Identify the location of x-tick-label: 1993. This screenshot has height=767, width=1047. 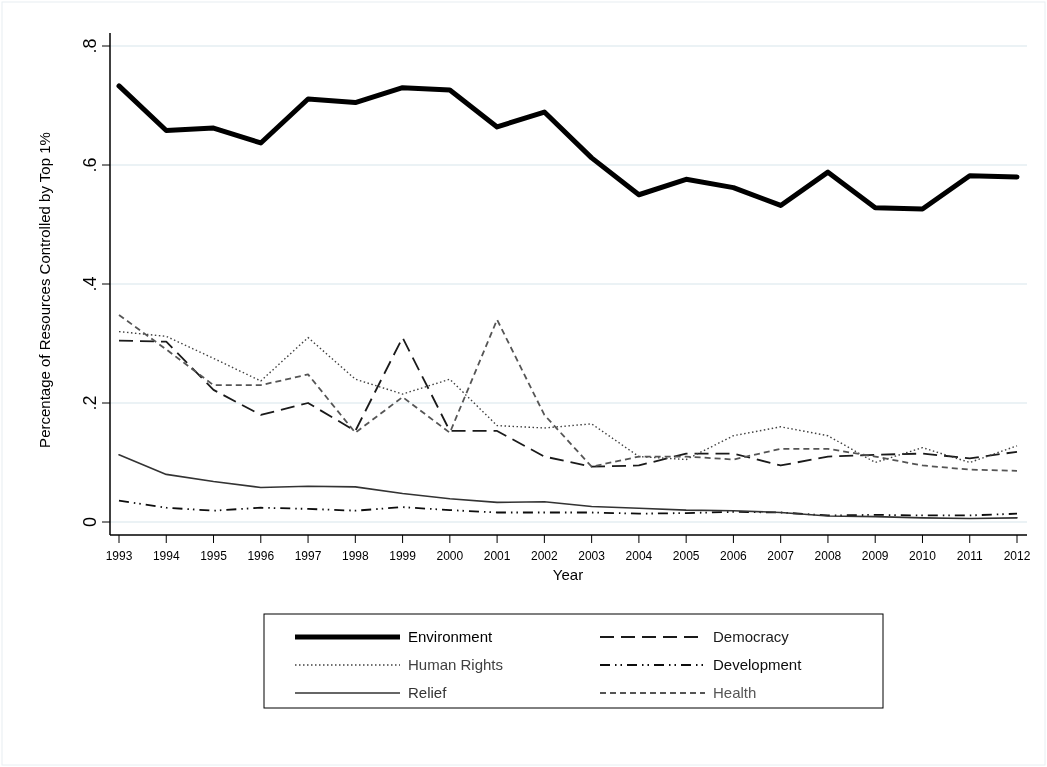
(119, 556).